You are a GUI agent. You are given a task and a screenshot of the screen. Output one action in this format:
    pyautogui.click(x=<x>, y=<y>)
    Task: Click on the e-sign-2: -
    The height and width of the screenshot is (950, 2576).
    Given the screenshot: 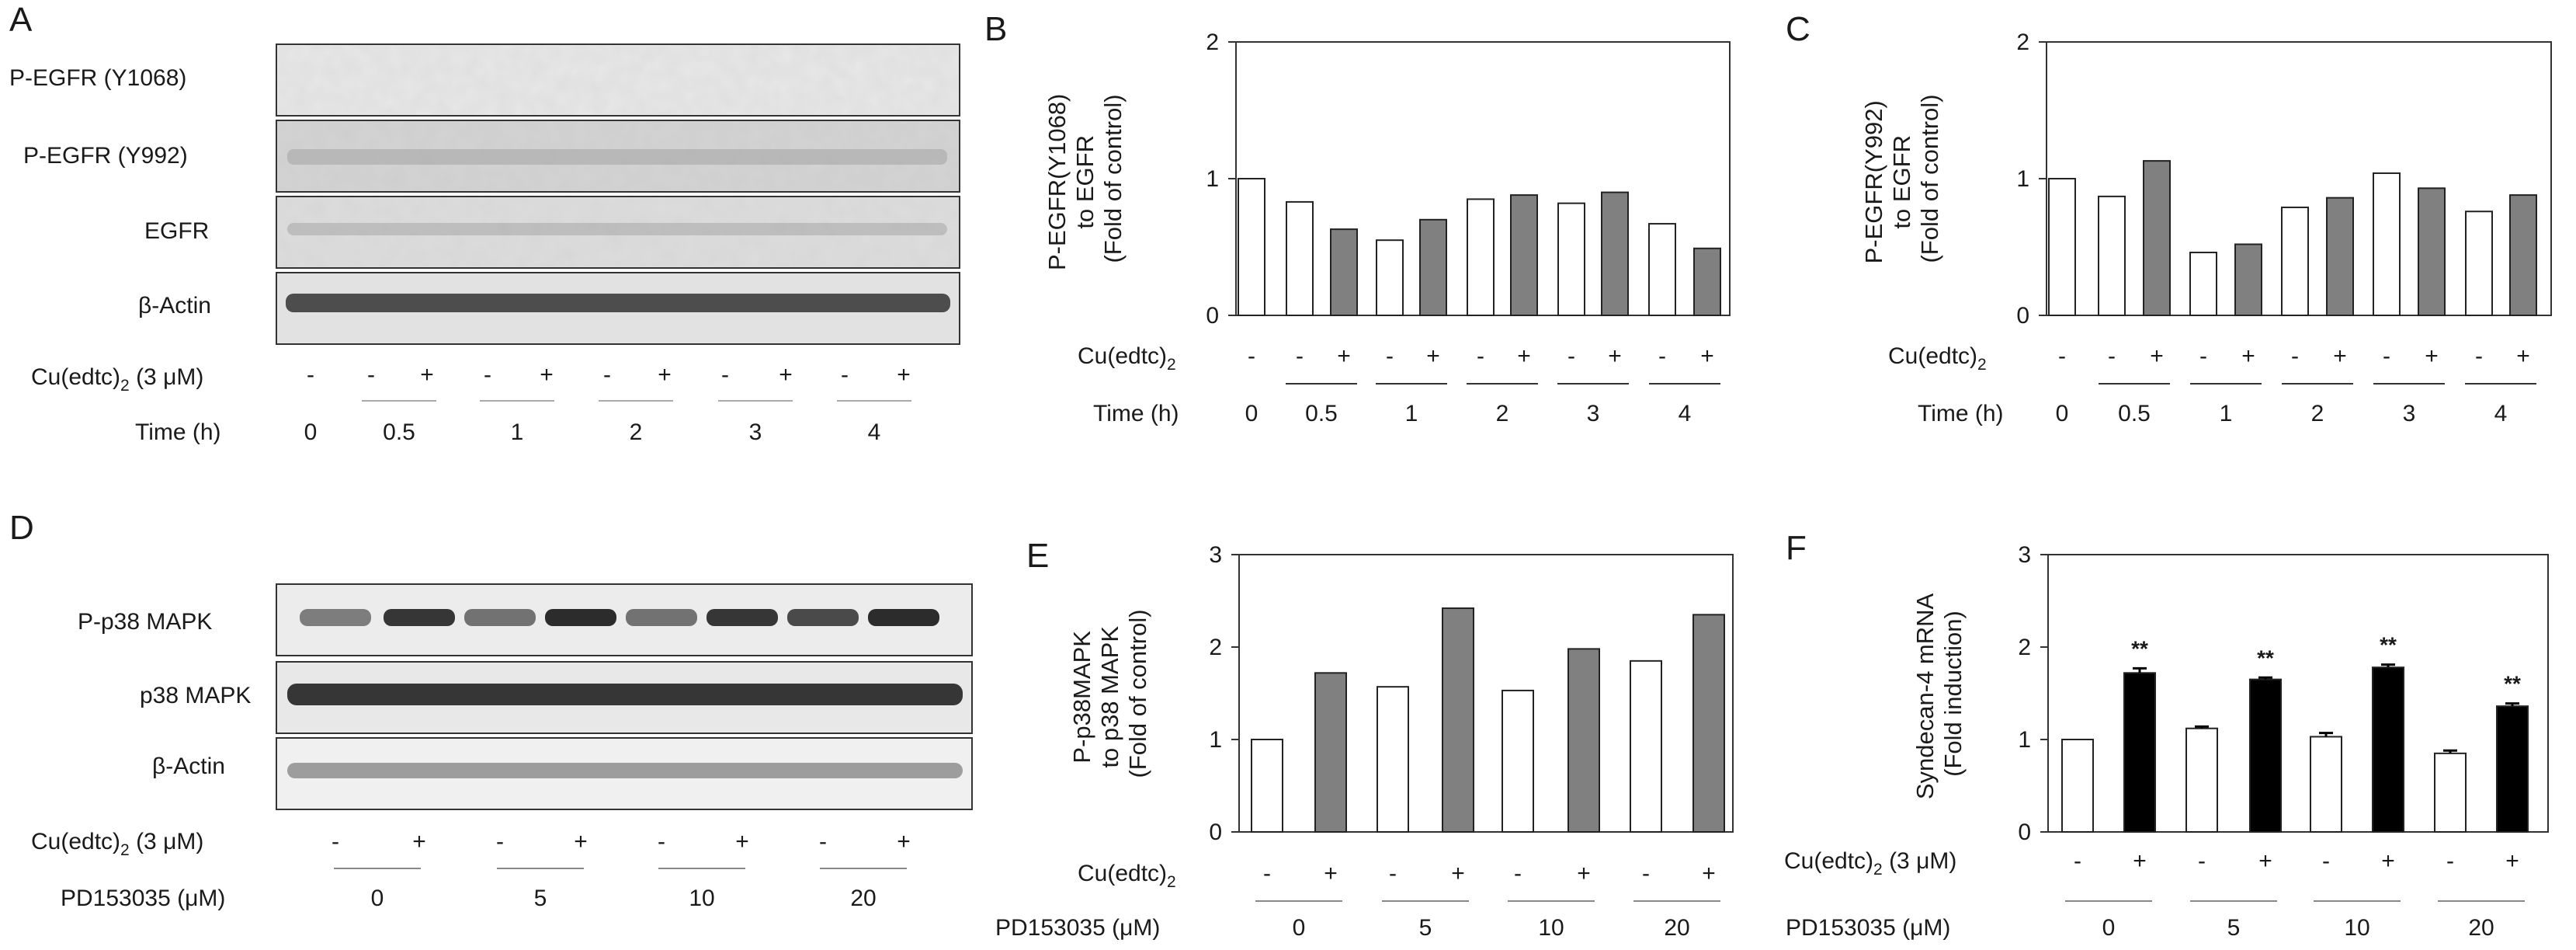 What is the action you would take?
    pyautogui.click(x=1393, y=873)
    